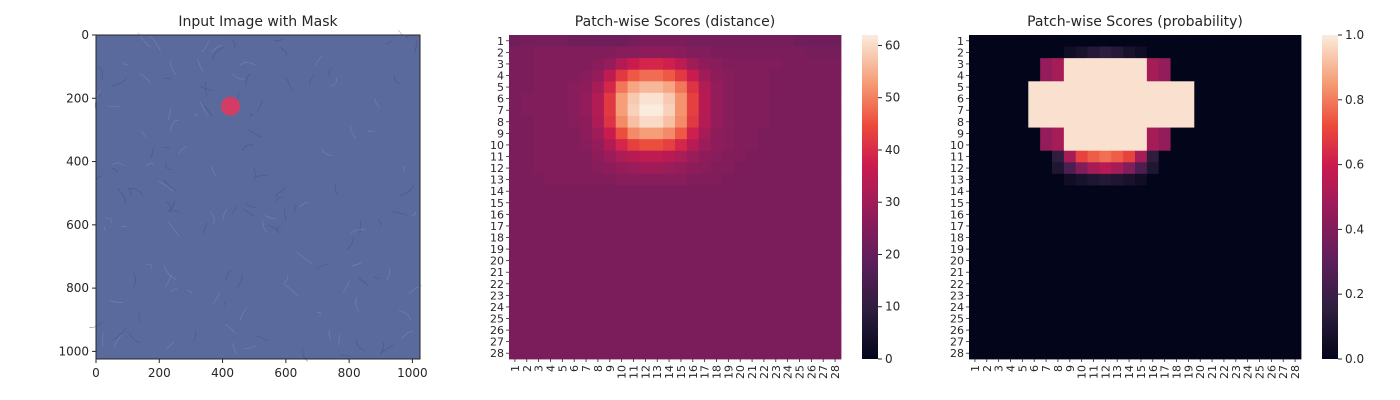  Describe the element at coordinates (957, 330) in the screenshot. I see `row-tick-label: 26` at that location.